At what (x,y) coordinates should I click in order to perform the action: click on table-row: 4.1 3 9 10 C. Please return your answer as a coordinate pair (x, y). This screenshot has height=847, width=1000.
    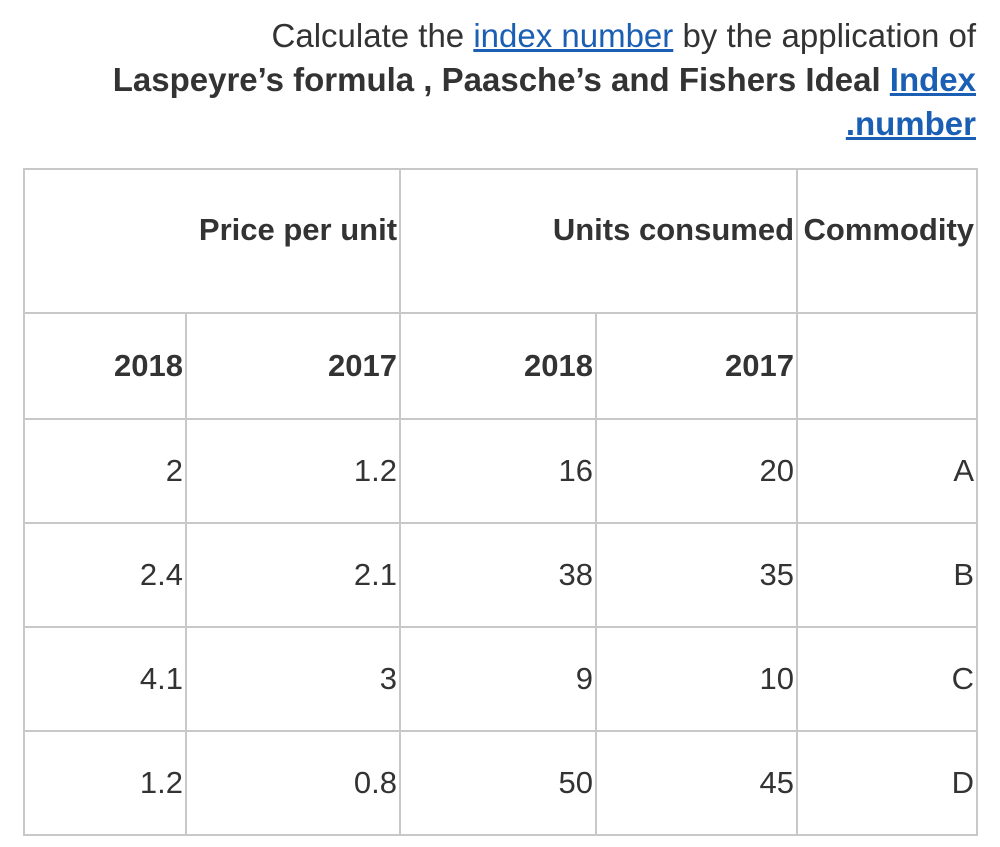
    Looking at the image, I should click on (501, 679).